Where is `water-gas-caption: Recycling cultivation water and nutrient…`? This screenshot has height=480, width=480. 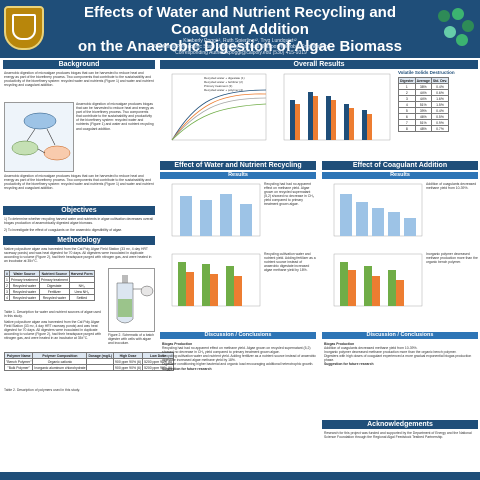 water-gas-caption: Recycling cultivation water and nutrient… is located at coordinates (290, 262).